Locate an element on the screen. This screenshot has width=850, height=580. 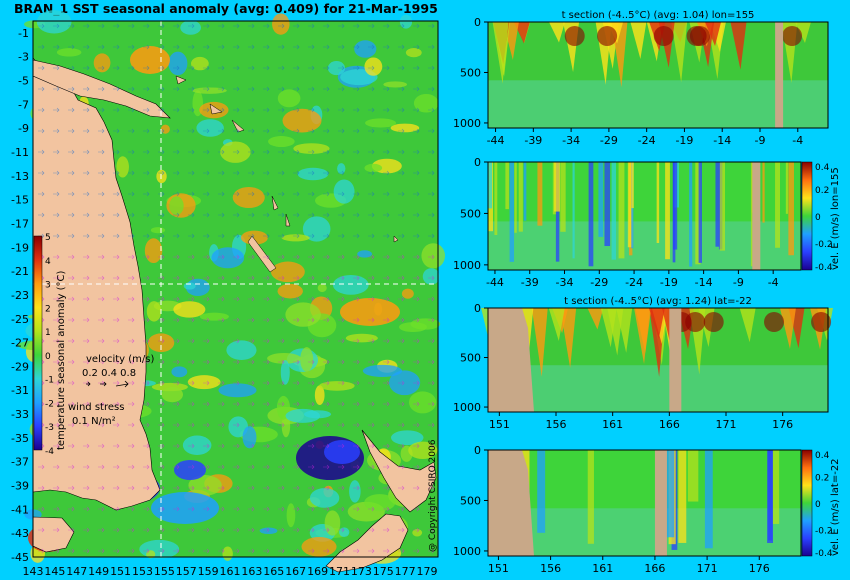
velocity-colorbar-label: vel. E (m/s) lat=-22 is located at coordinates (835, 507).